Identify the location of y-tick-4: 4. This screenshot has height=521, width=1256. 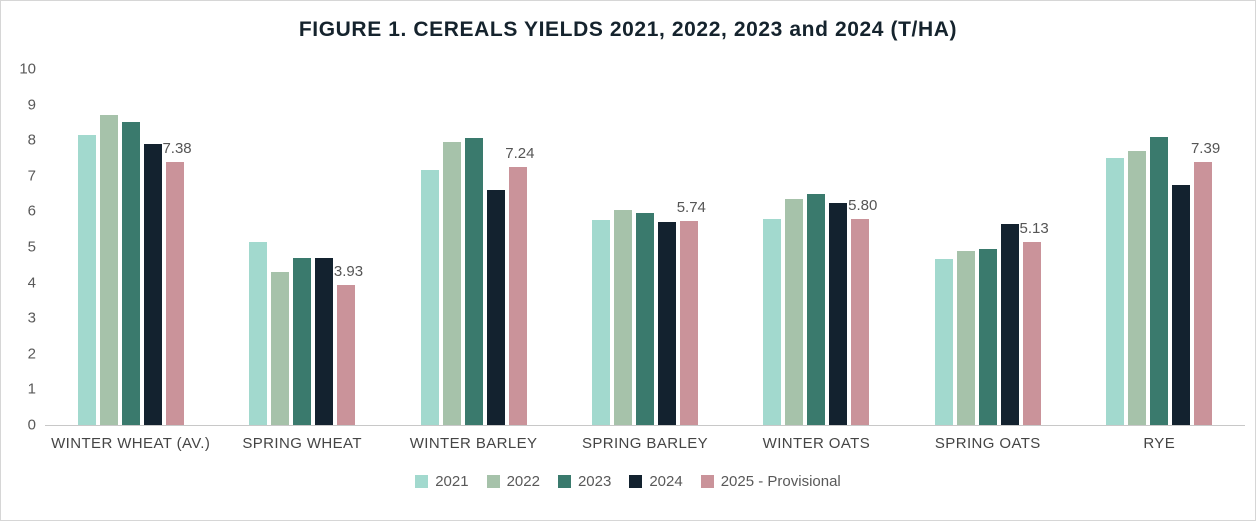
(31, 283).